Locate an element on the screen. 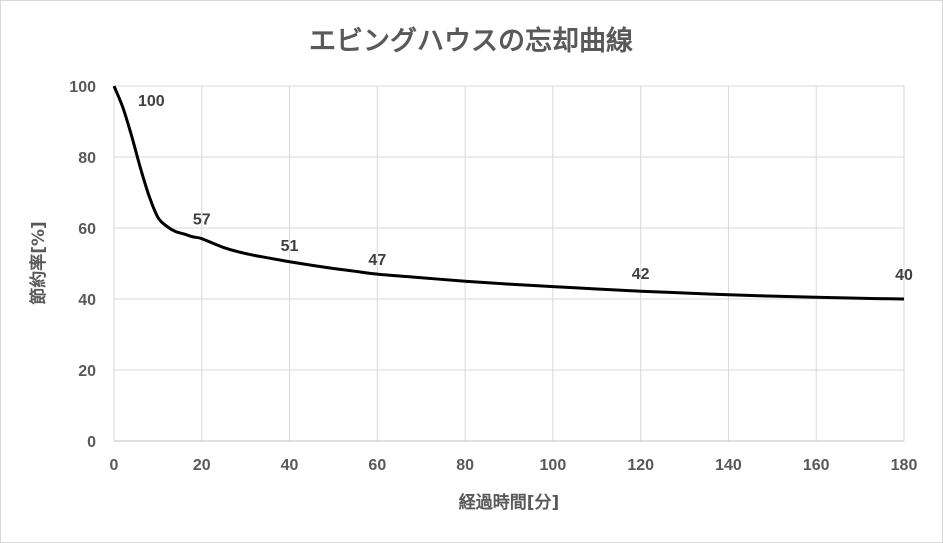  data-label: 42 is located at coordinates (641, 274).